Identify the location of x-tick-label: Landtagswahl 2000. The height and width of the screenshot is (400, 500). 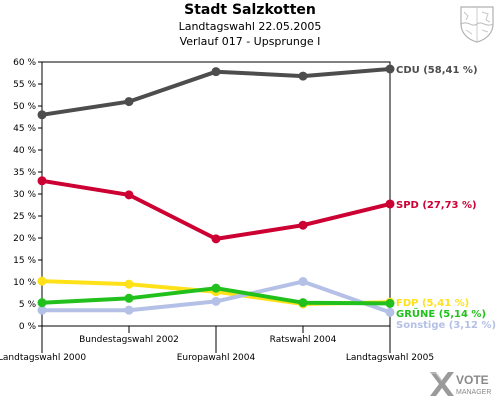
(43, 358).